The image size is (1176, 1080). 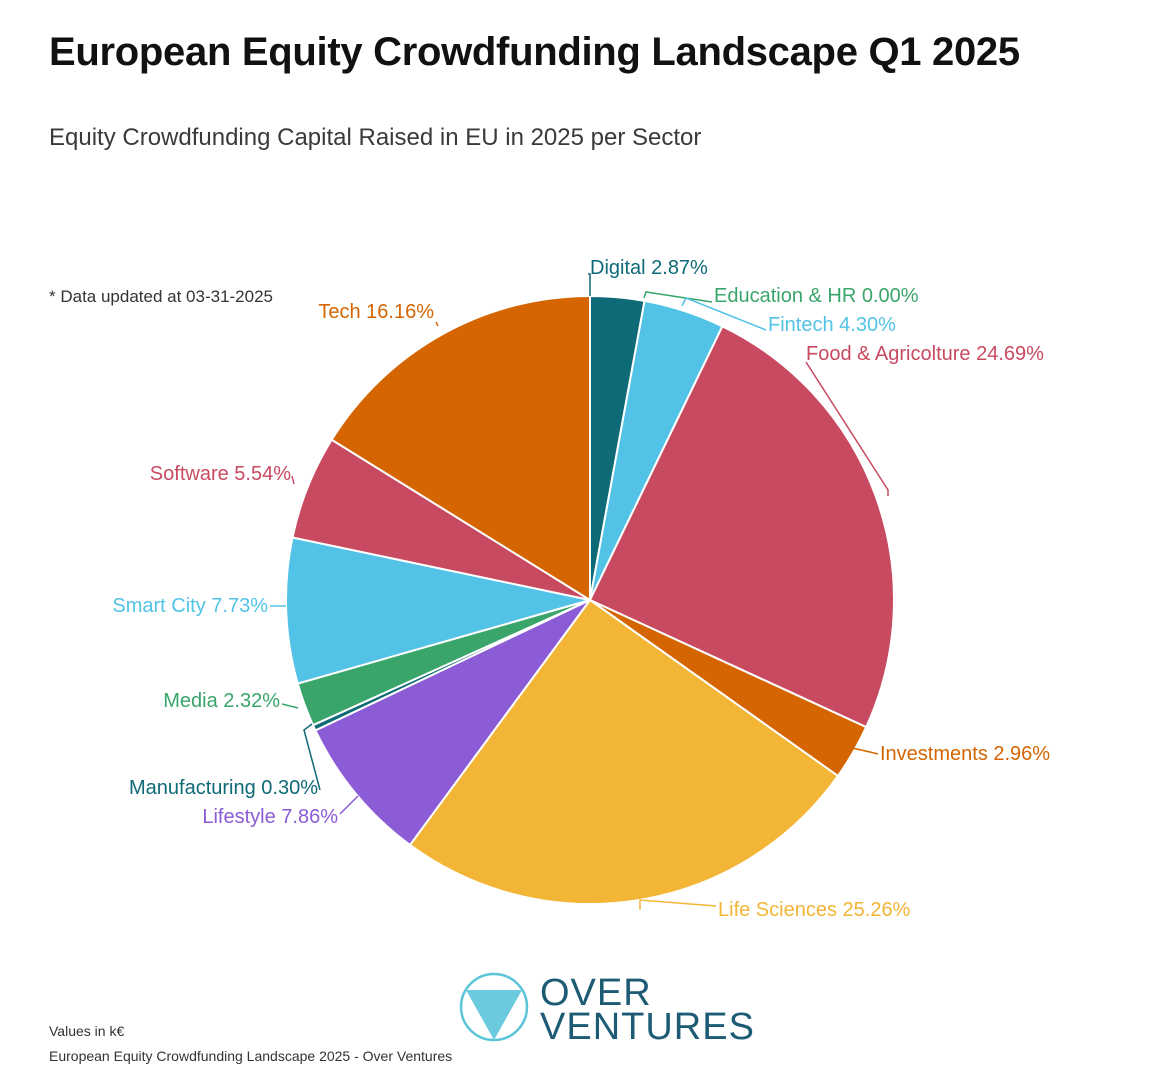 I want to click on pie-label-life-sciences: Life Sciences 25.26%, so click(x=814, y=910).